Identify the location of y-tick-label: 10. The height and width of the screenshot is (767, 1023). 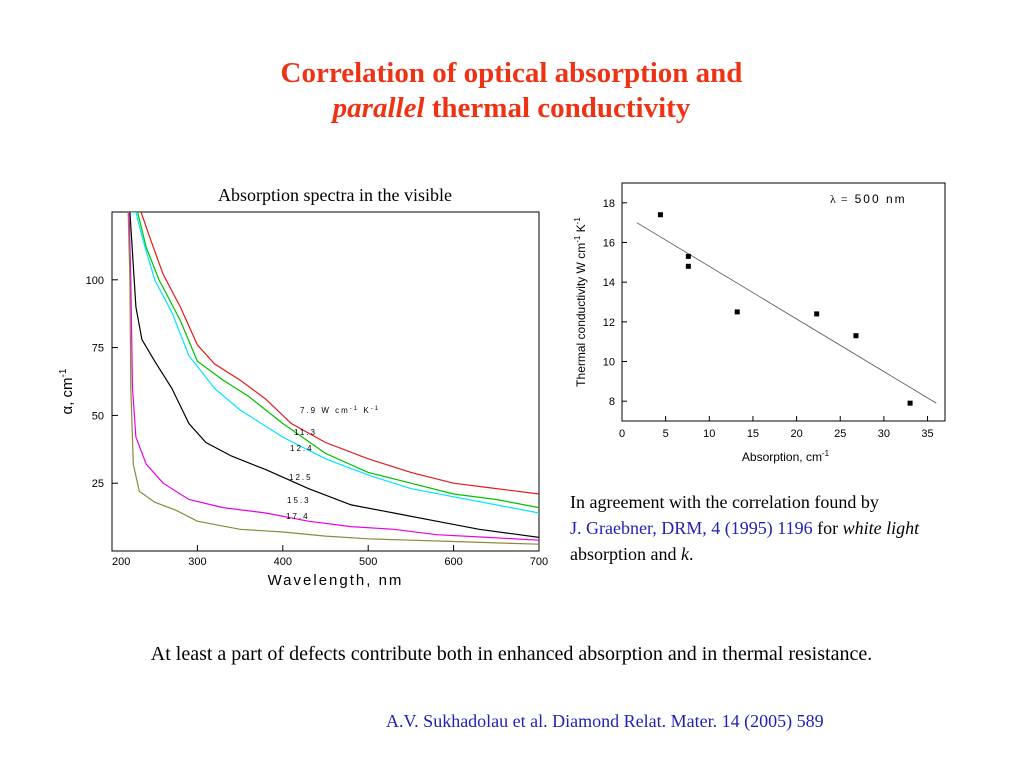
(609, 363).